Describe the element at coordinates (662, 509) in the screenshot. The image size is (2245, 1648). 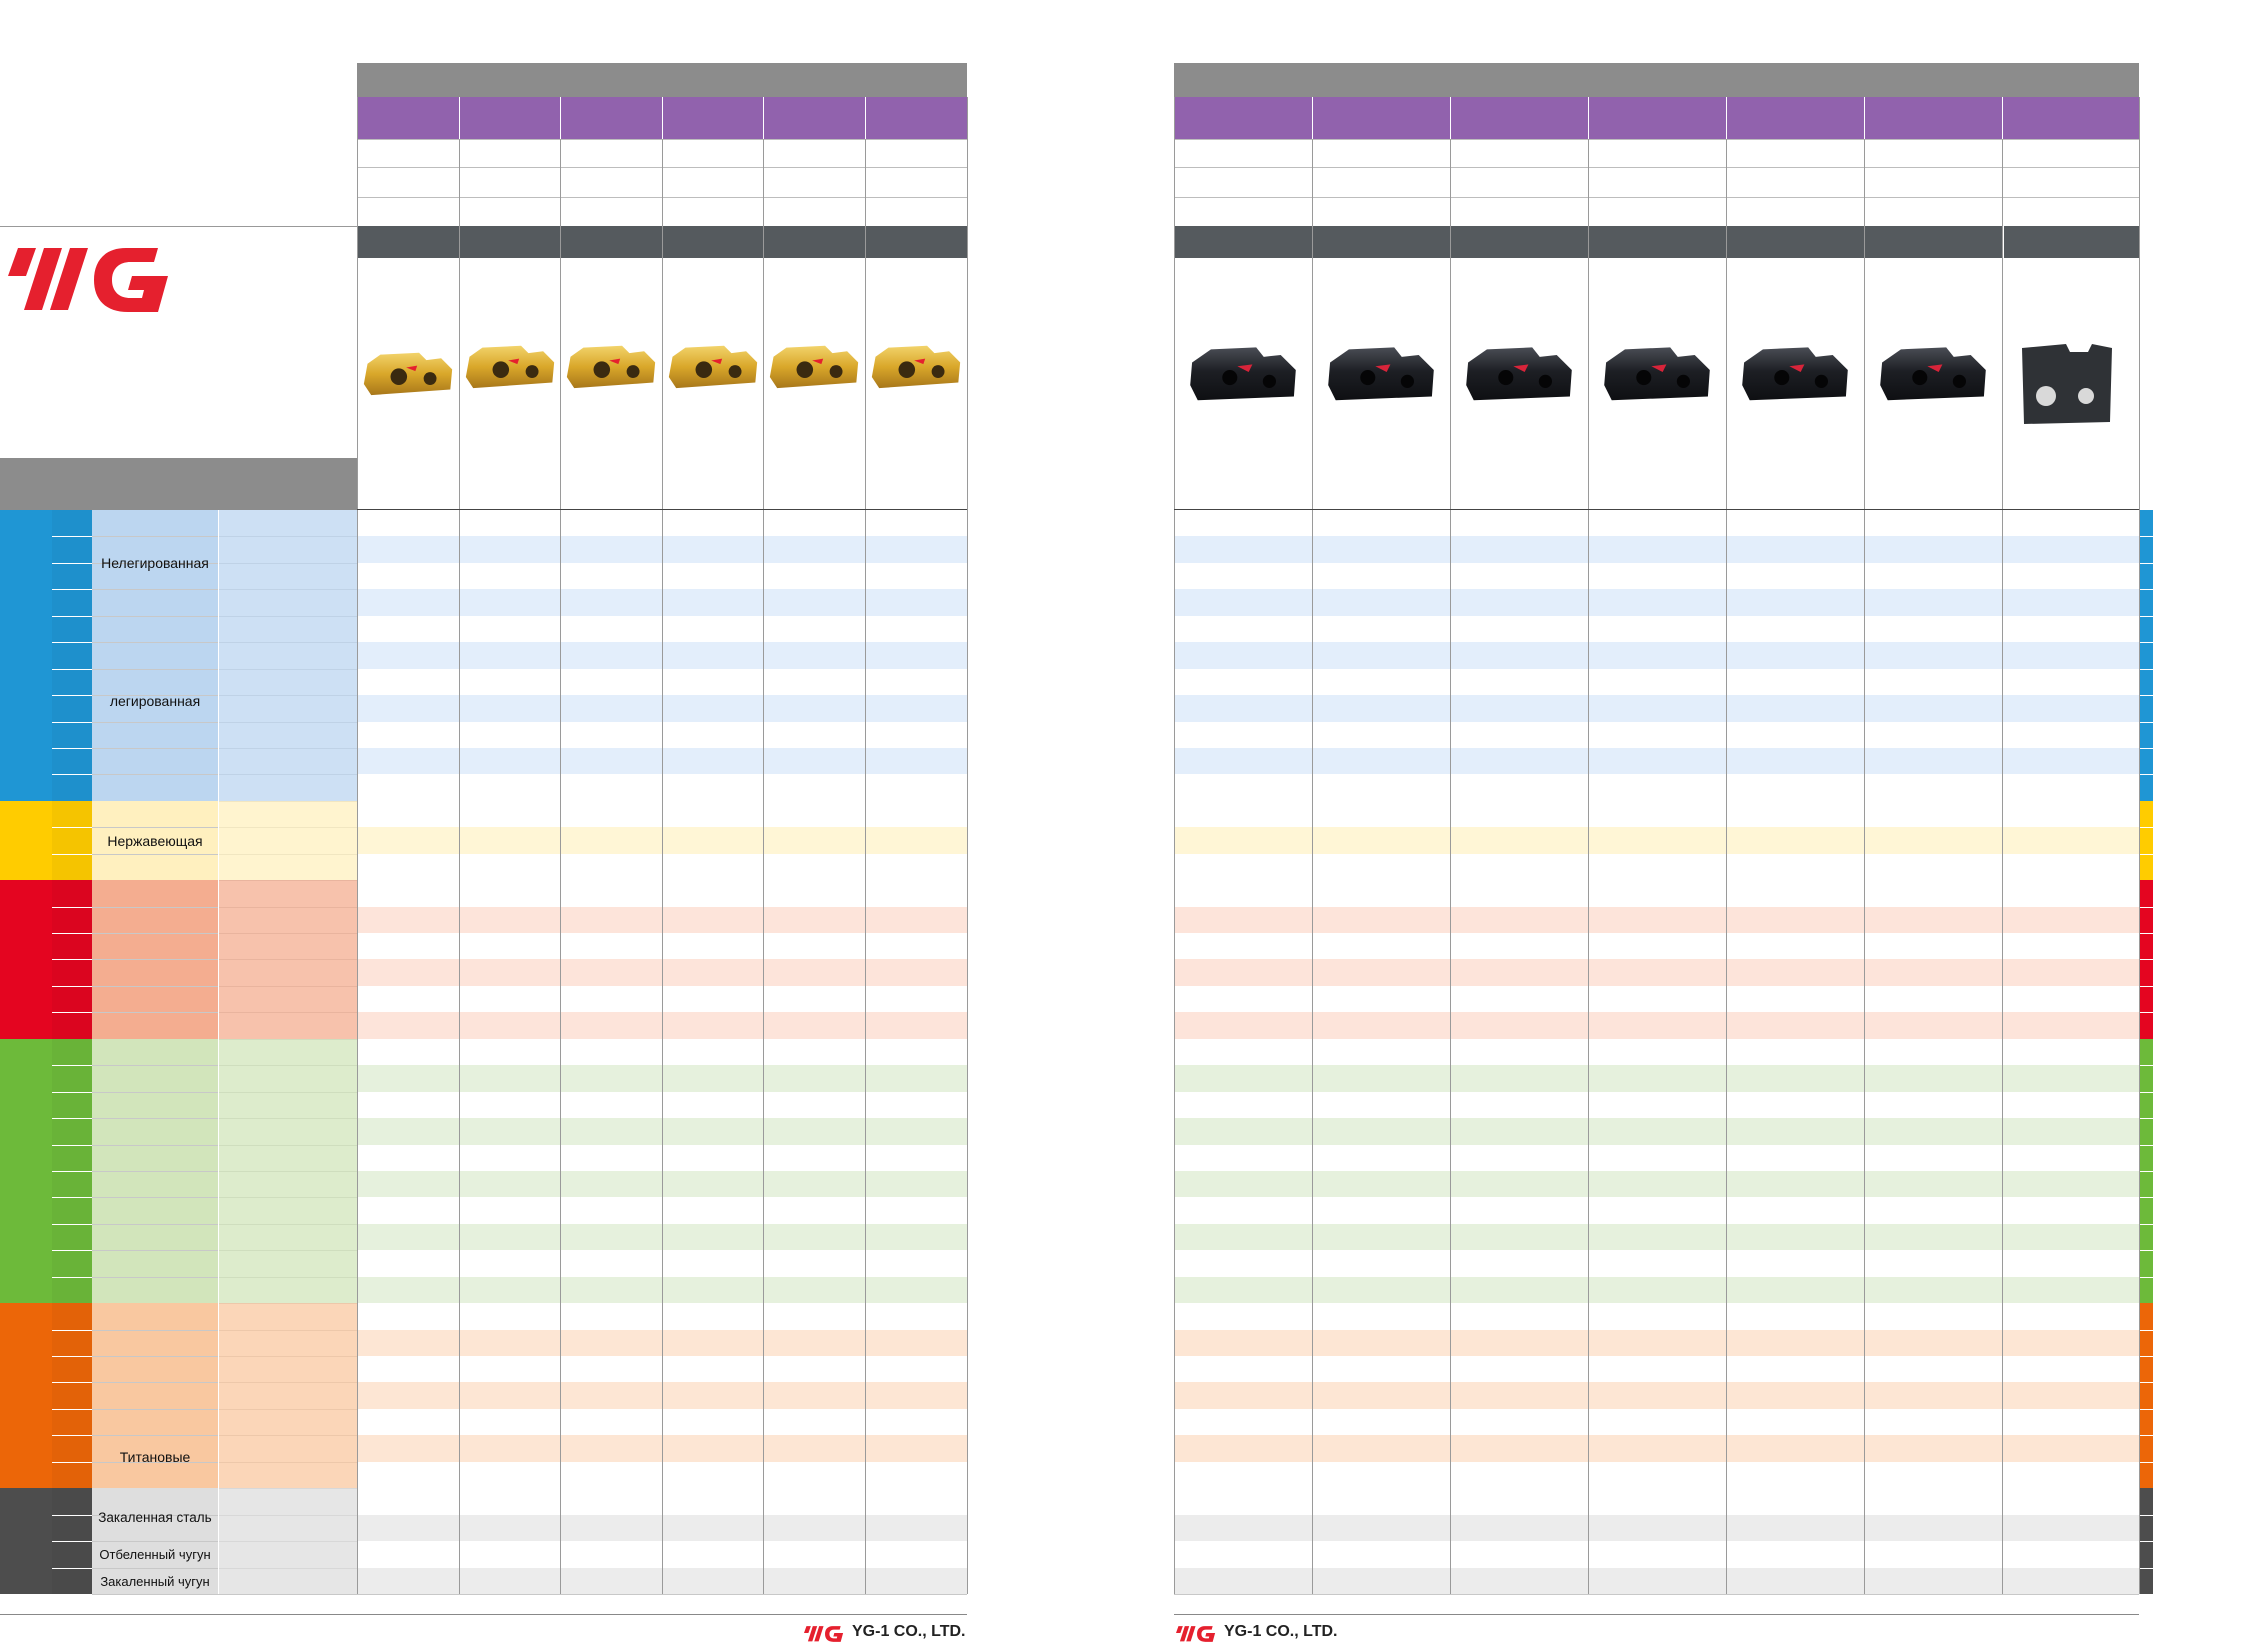
I see `table-top-line` at that location.